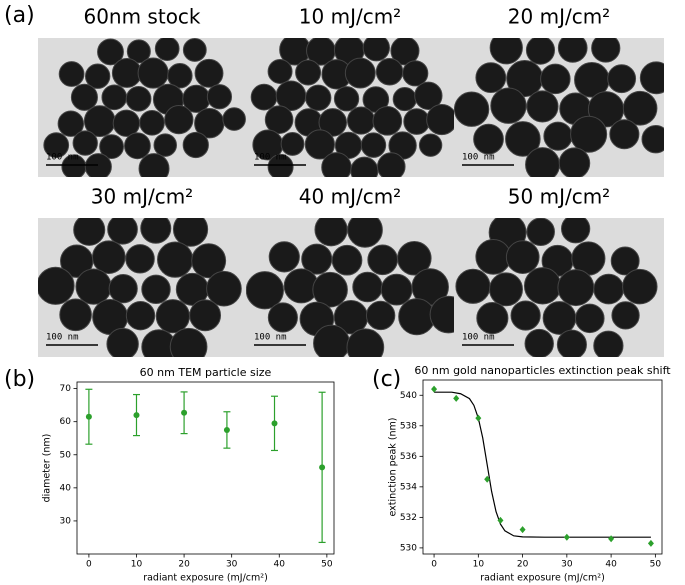 The height and width of the screenshot is (585, 685). Describe the element at coordinates (408, 426) in the screenshot. I see `y-tick-label: 538` at that location.